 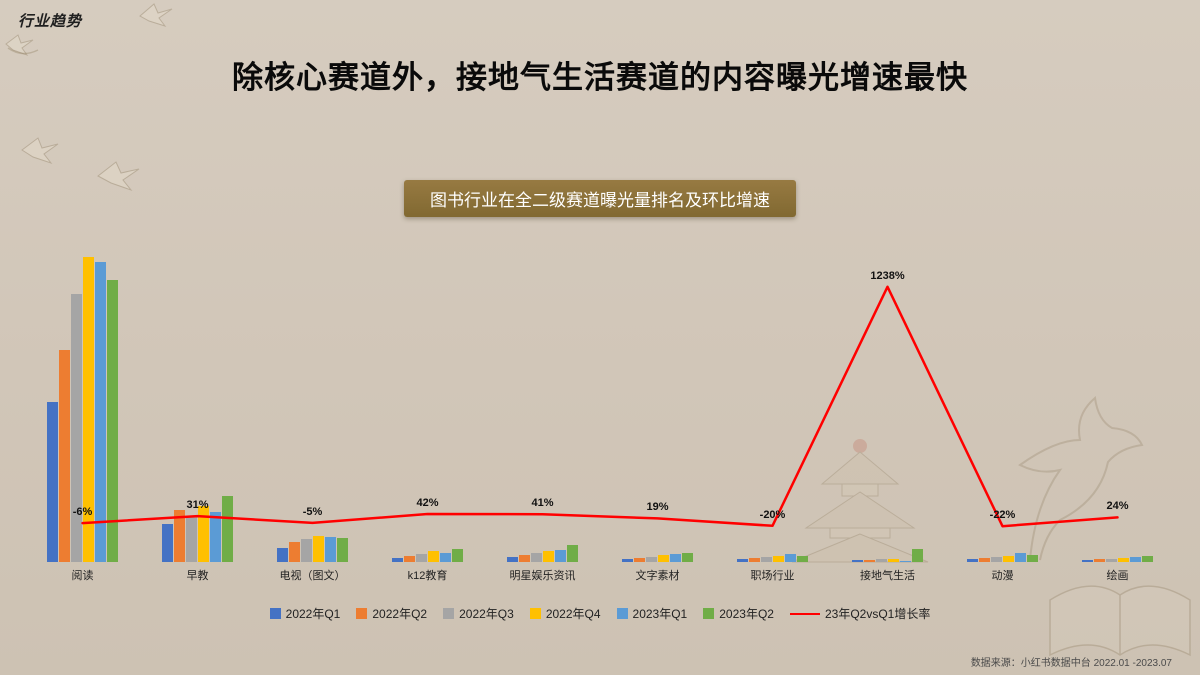 I want to click on x-axis-label: 文字素材, so click(x=657, y=576).